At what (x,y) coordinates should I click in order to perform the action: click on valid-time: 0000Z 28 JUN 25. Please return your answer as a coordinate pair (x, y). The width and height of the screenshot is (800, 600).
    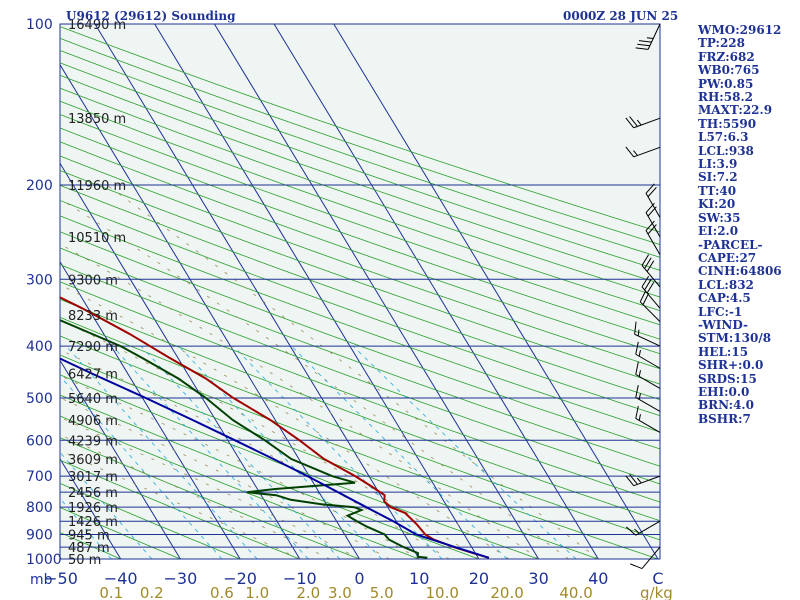
    Looking at the image, I should click on (621, 16).